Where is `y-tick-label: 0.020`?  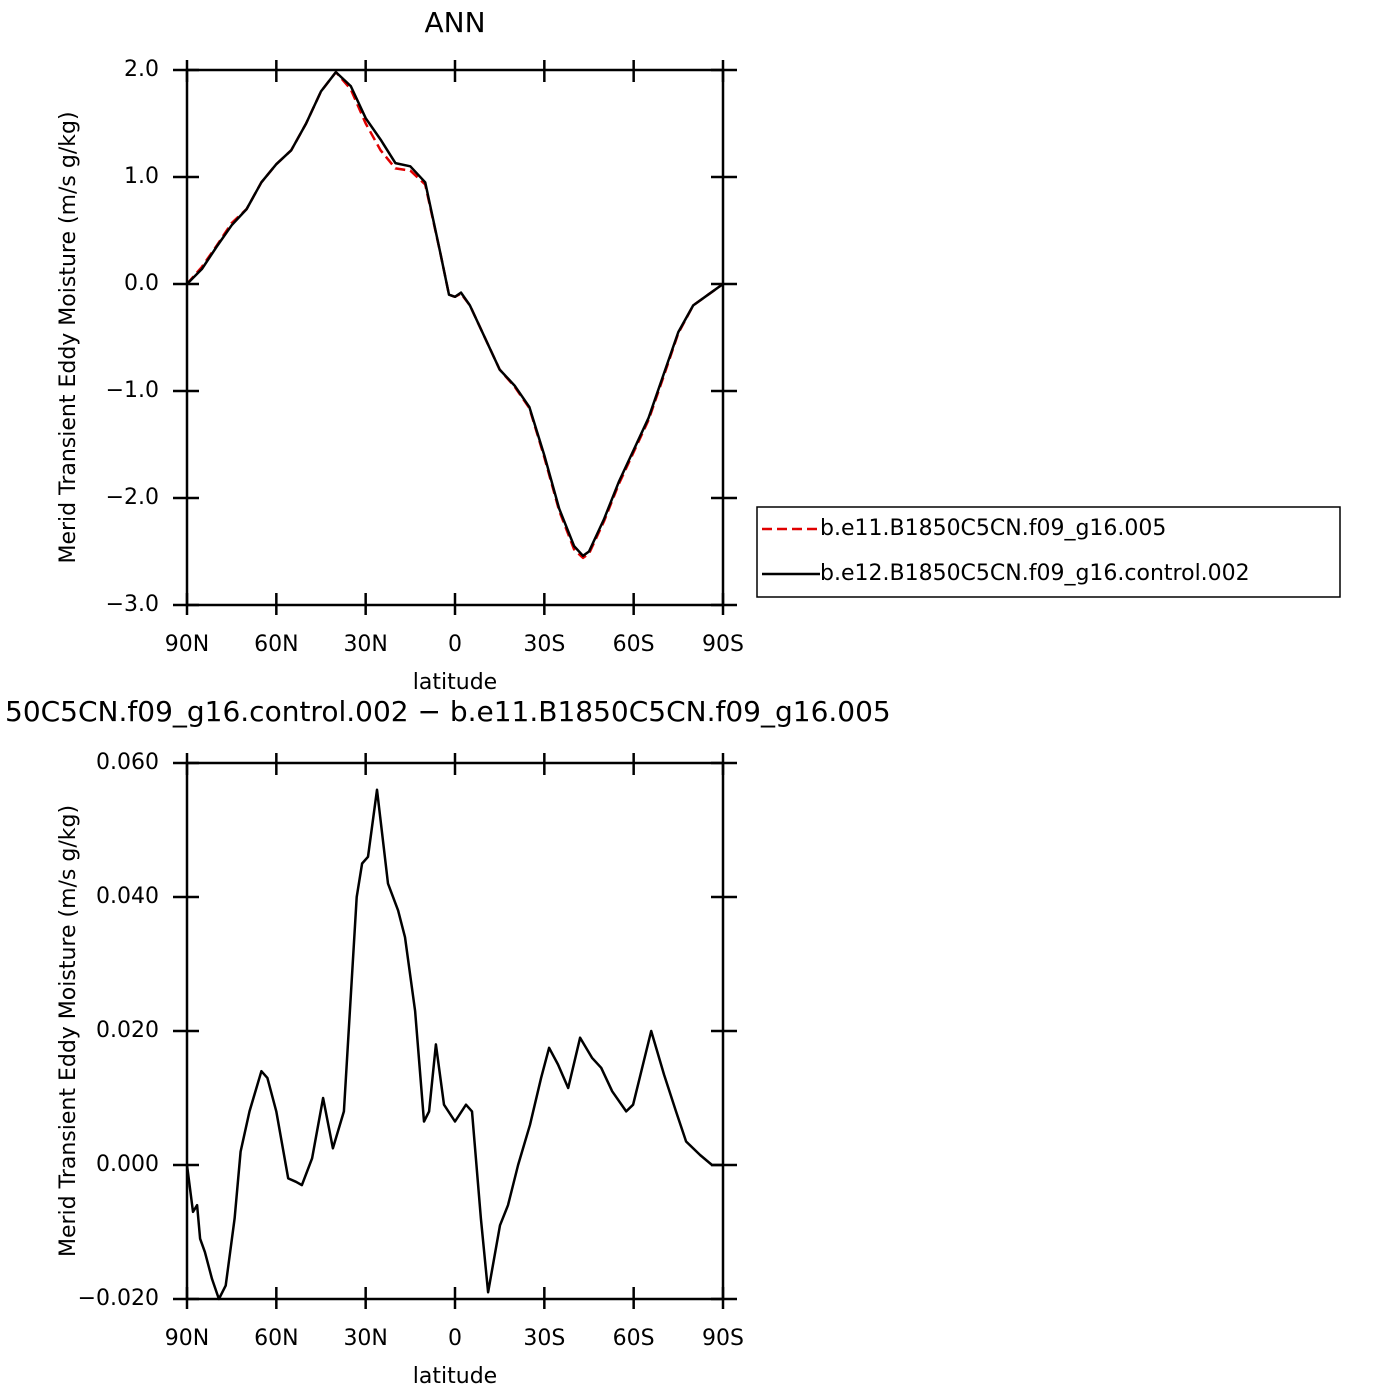 y-tick-label: 0.020 is located at coordinates (127, 1030).